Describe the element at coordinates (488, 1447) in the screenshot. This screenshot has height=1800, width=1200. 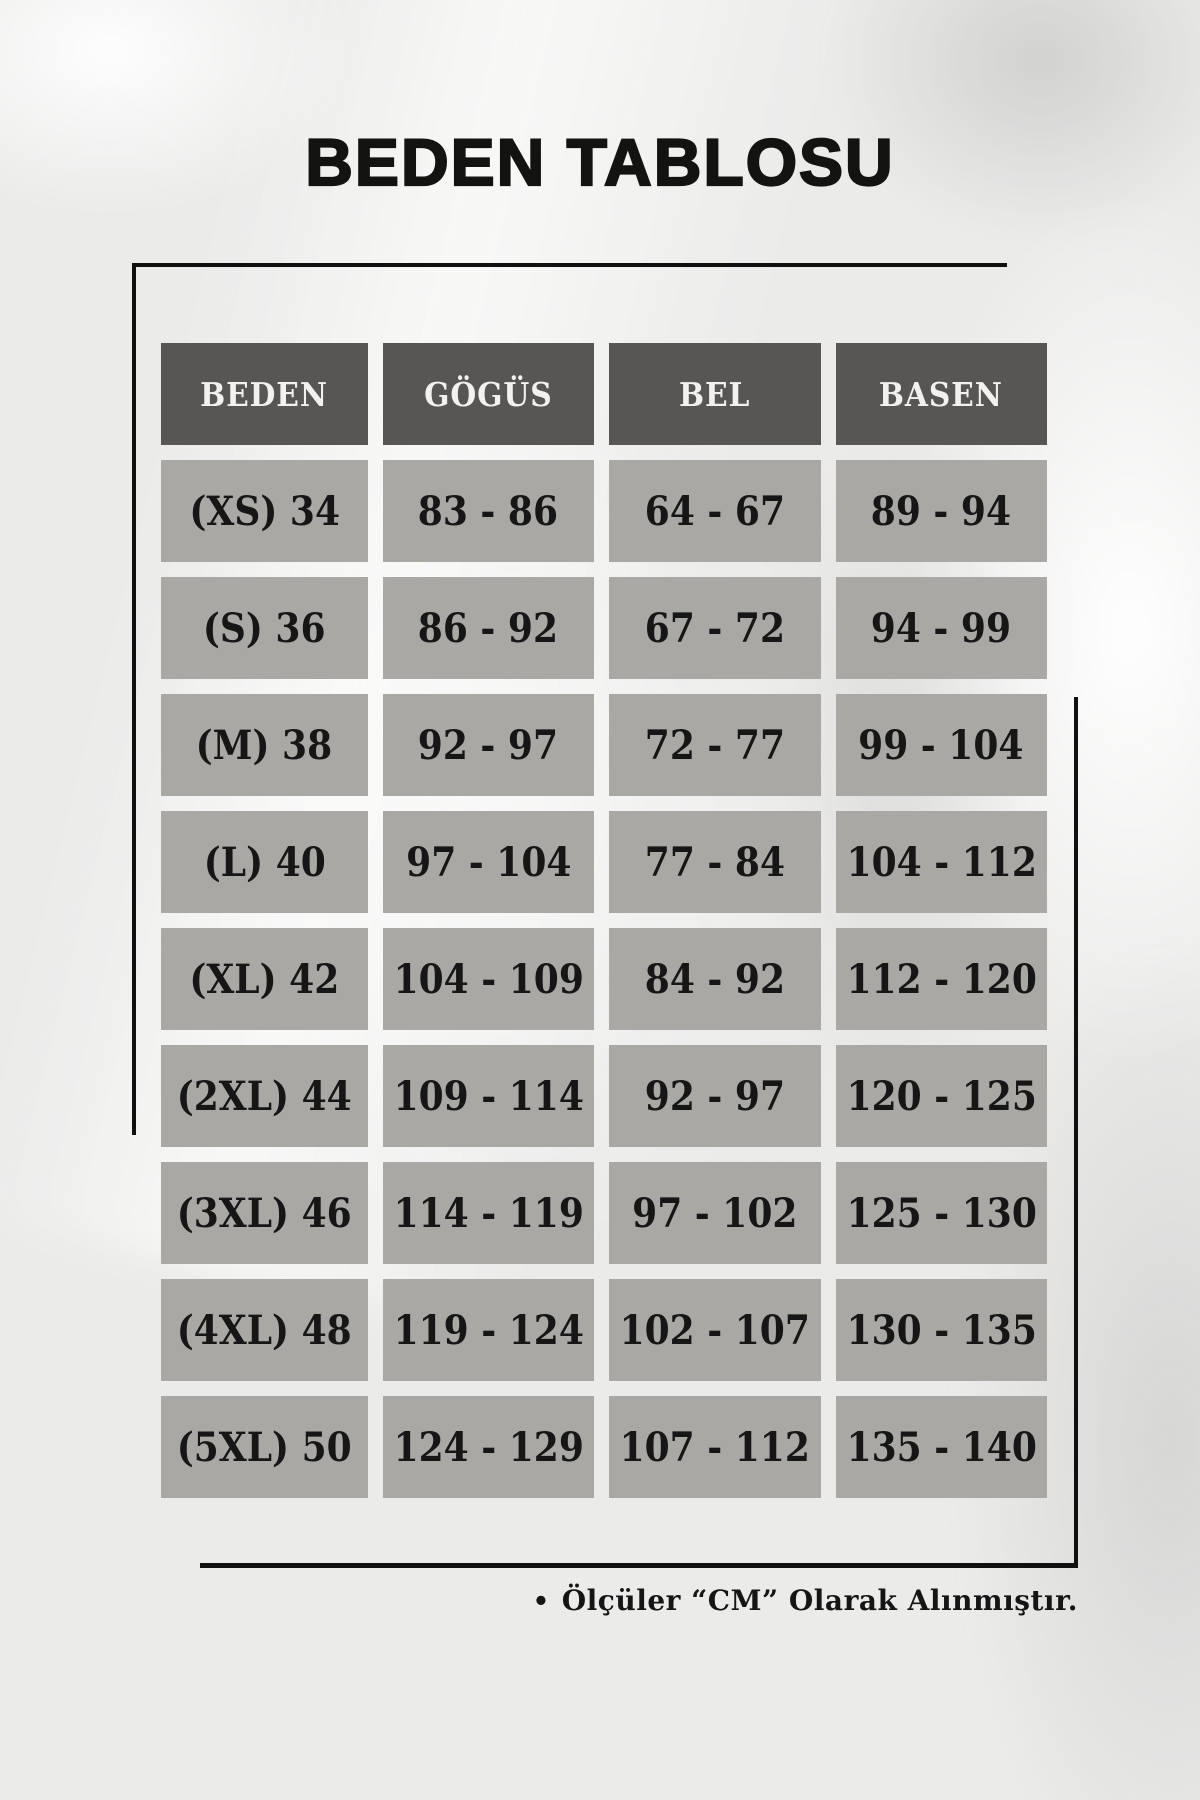
I see `table-cell-chest: 124 - 129` at that location.